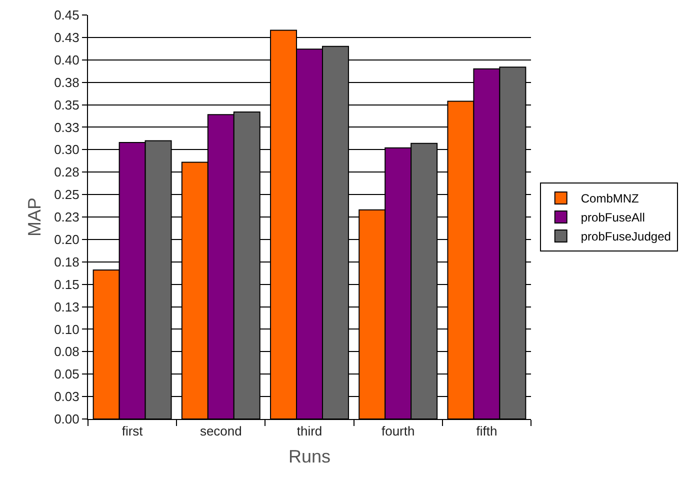 Image resolution: width=691 pixels, height=489 pixels. Describe the element at coordinates (612, 217) in the screenshot. I see `legend-label: probFuseAll` at that location.